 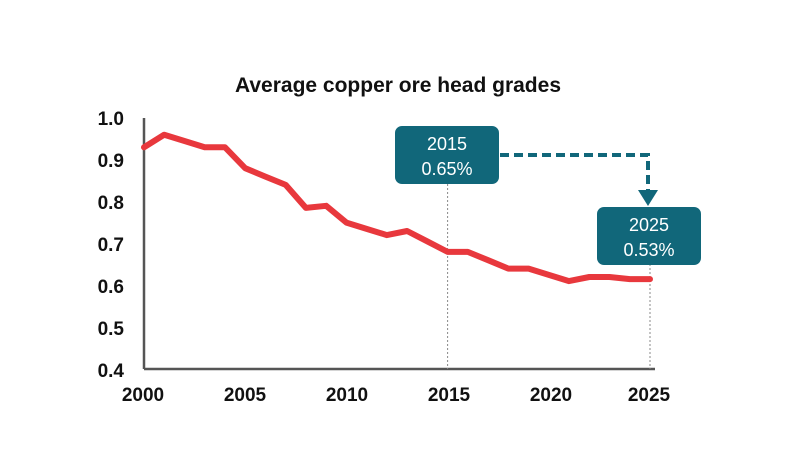 I want to click on y-tick-label: 0.5, so click(x=111, y=329).